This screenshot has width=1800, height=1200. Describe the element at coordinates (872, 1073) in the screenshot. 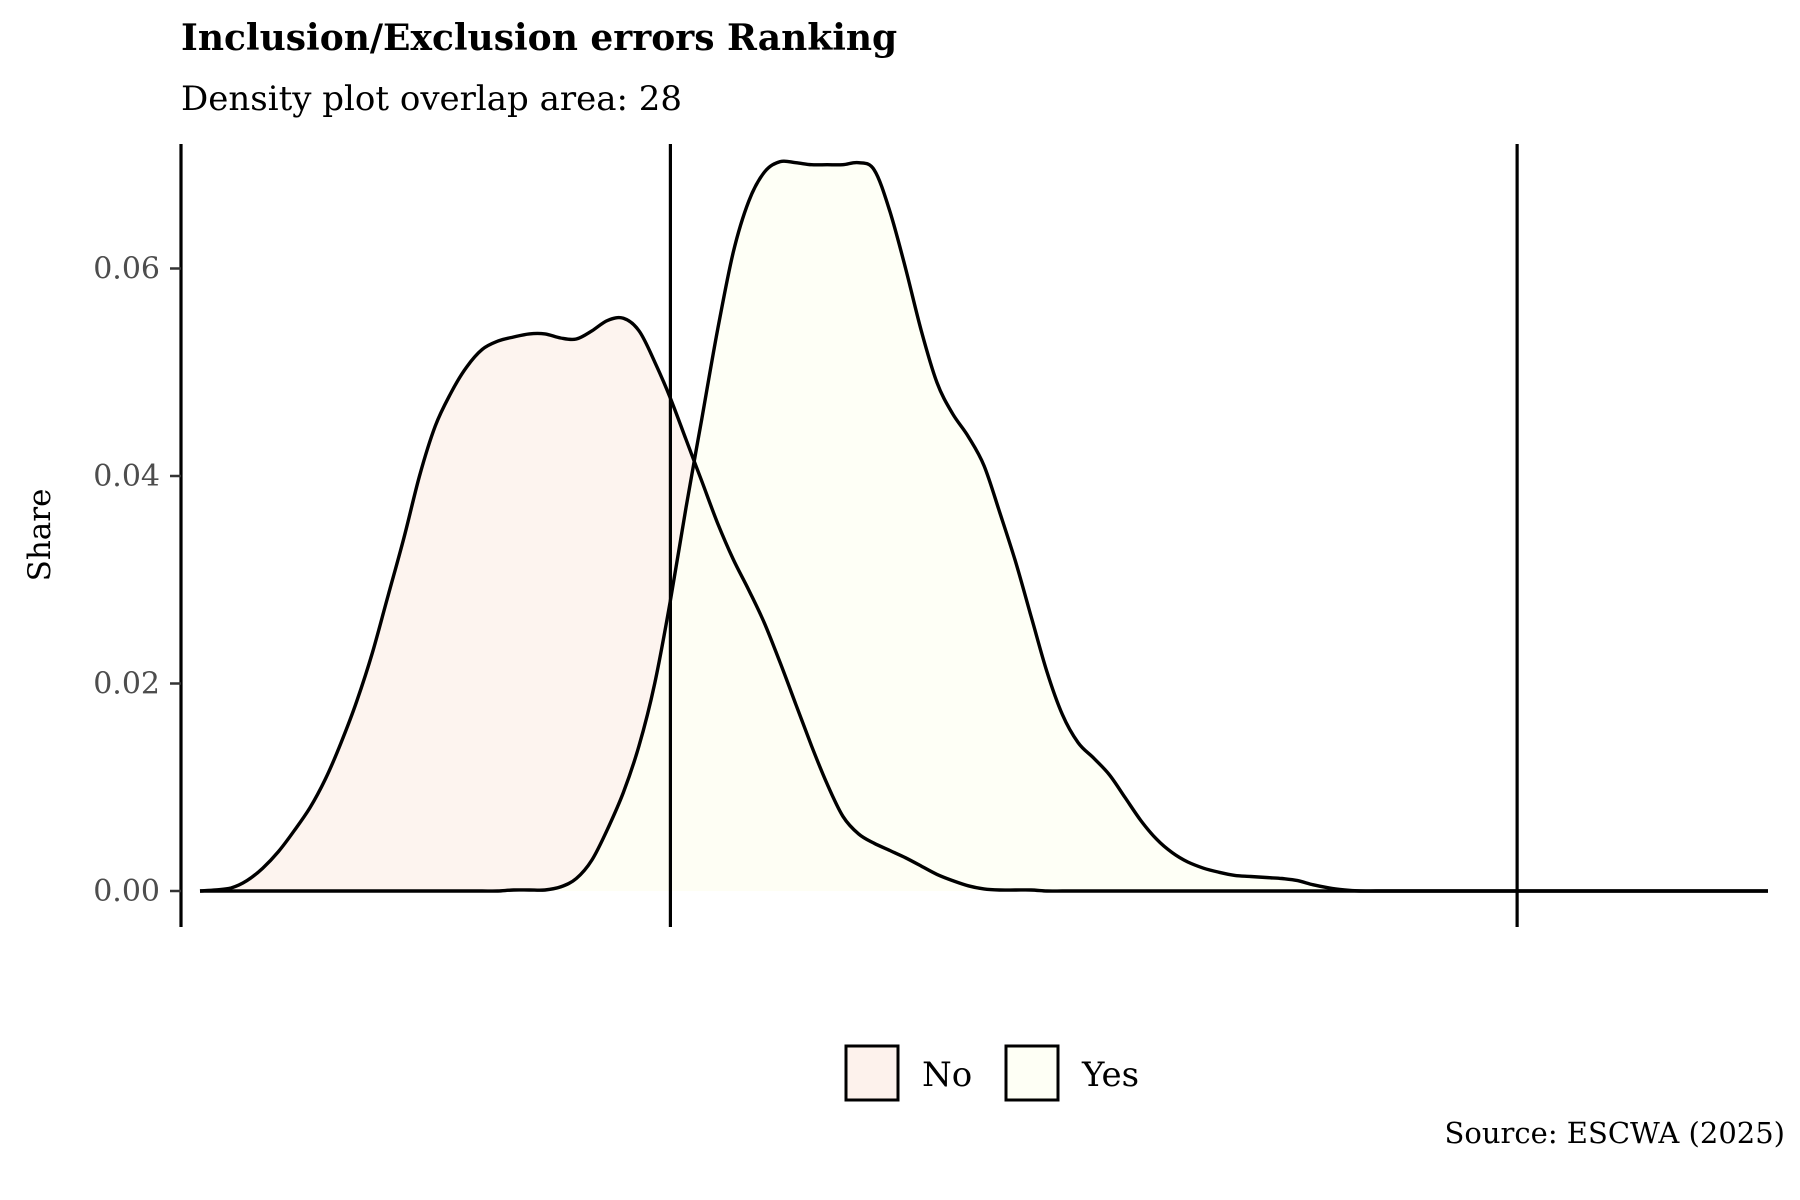

I see `legend-key-no` at that location.